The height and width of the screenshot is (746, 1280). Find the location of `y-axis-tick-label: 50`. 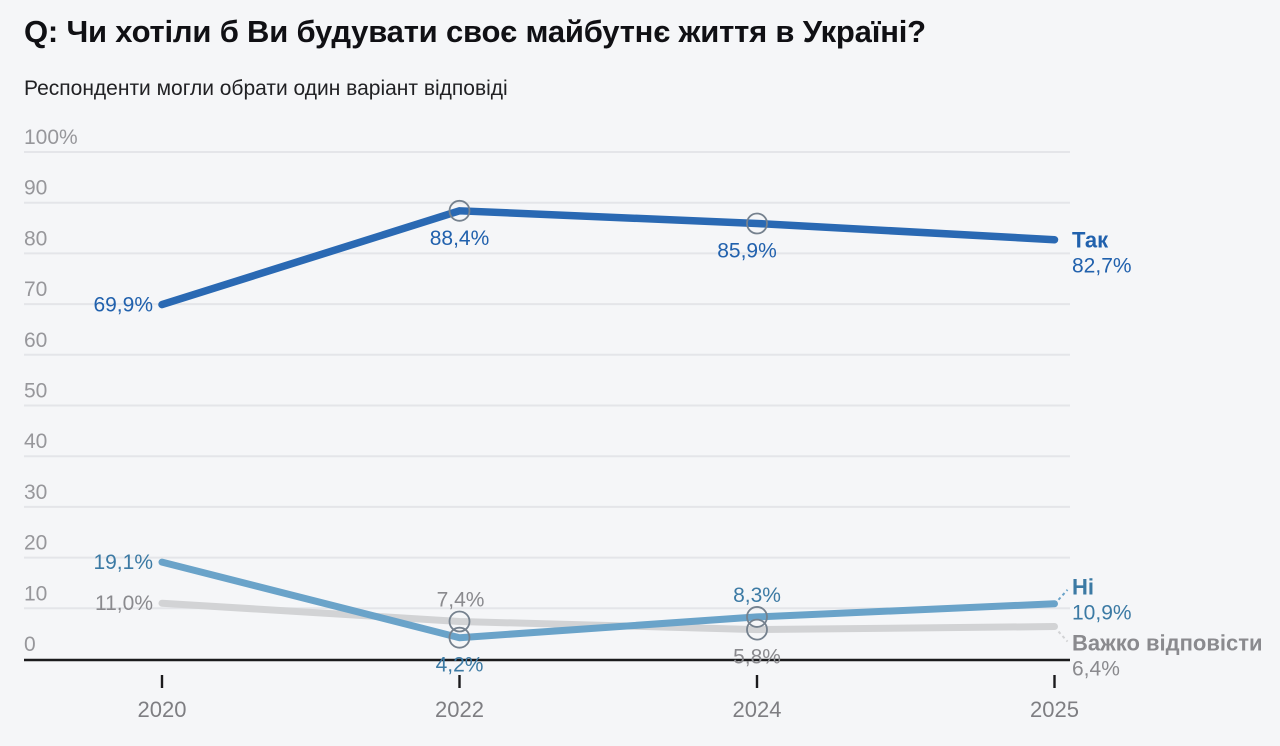

y-axis-tick-label: 50 is located at coordinates (35, 391).